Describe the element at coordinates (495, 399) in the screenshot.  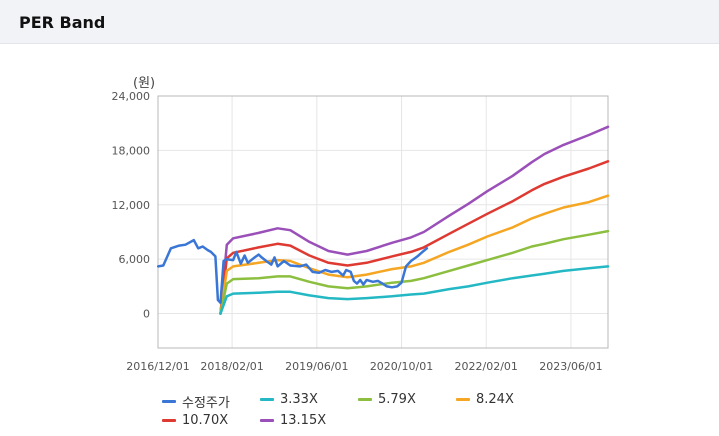
I see `legend-label: 8.24X` at that location.